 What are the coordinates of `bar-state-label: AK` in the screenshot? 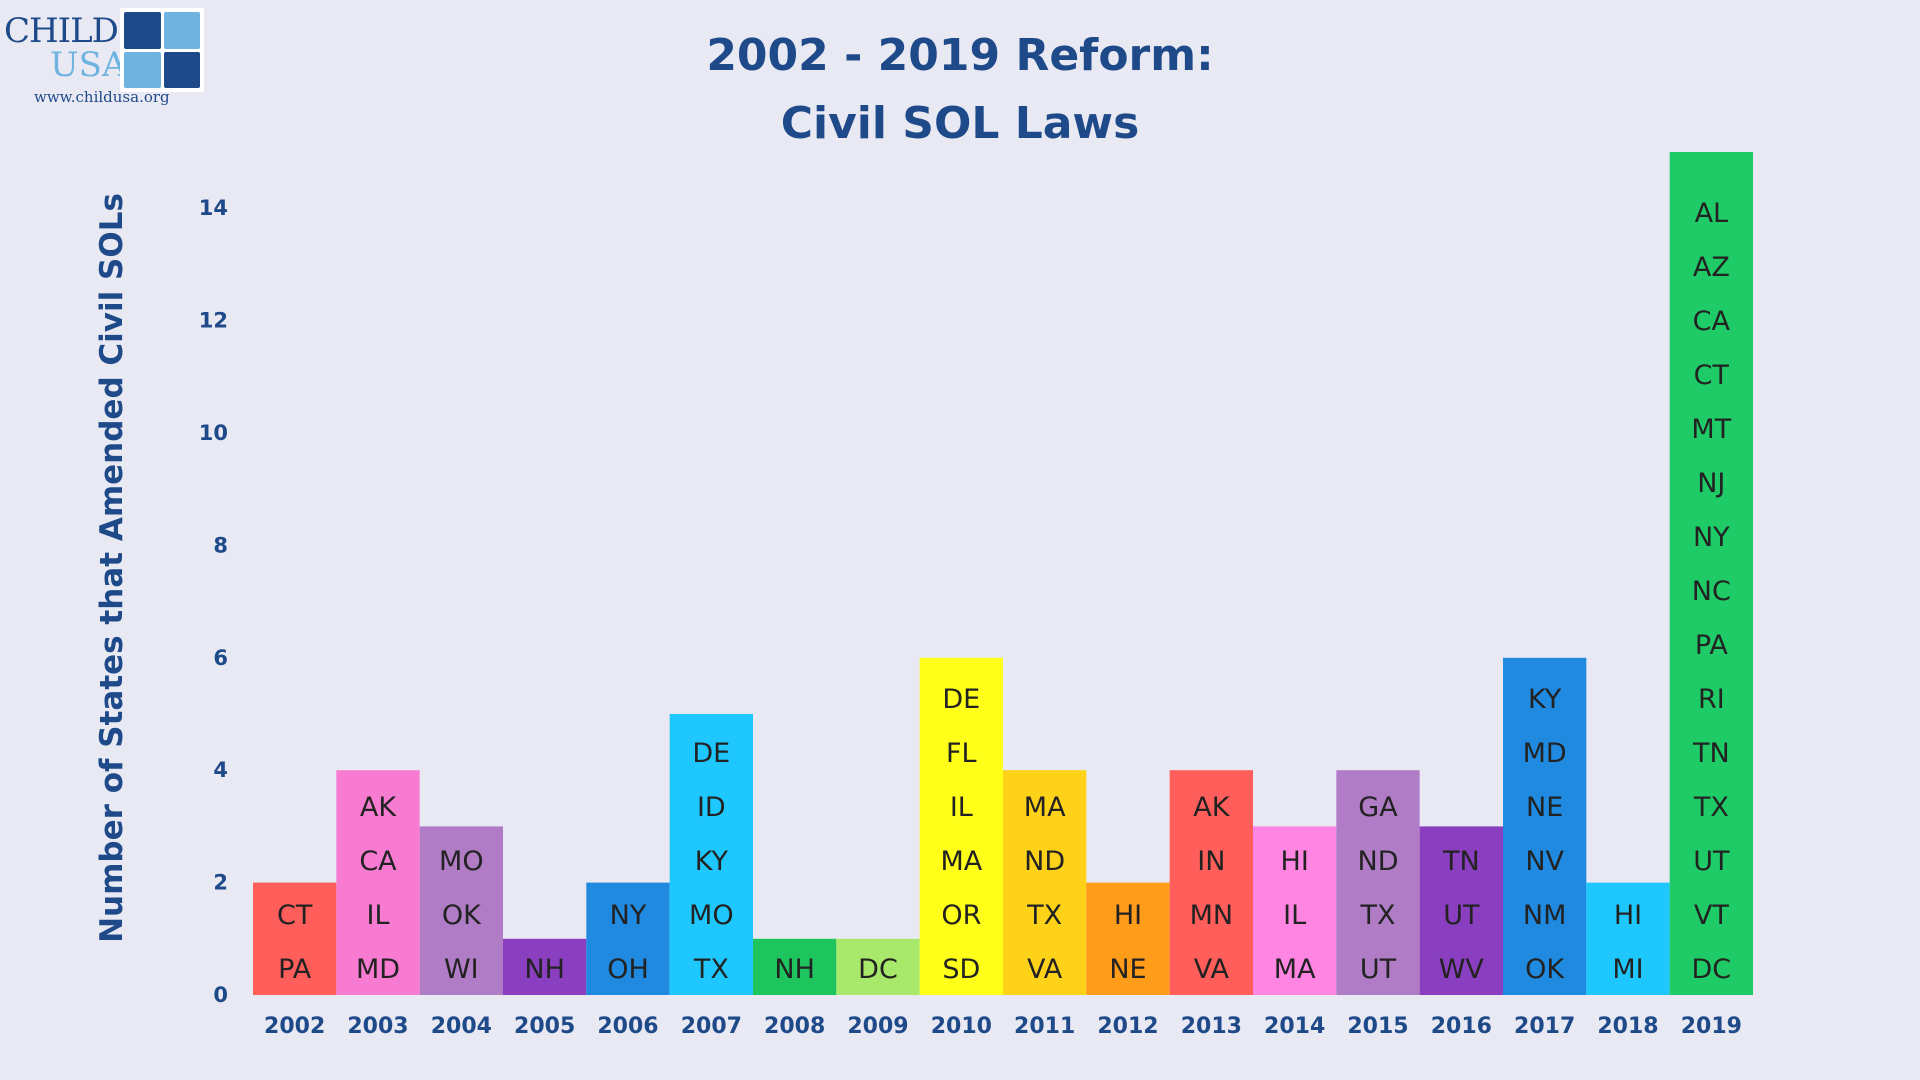 It's located at (378, 807).